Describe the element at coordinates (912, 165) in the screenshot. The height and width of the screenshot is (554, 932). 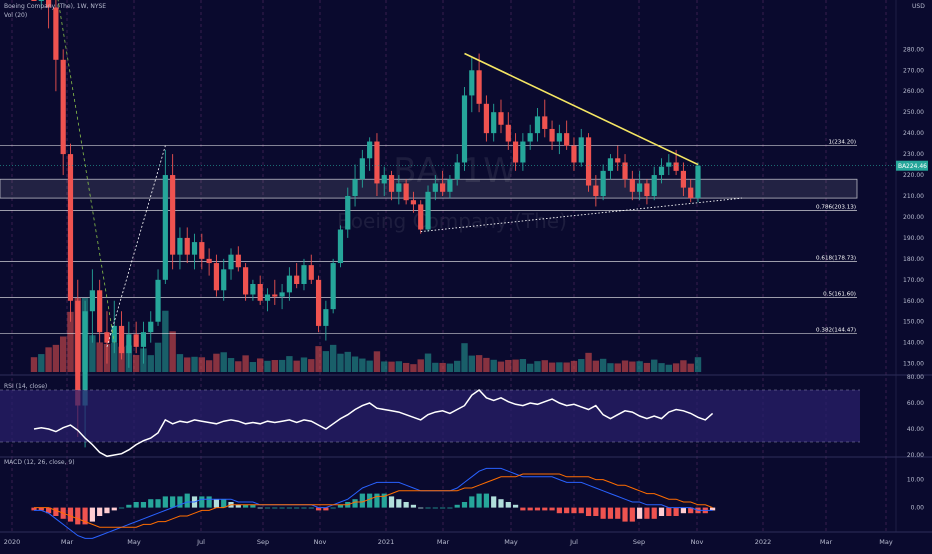
I see `last-price-badge` at that location.